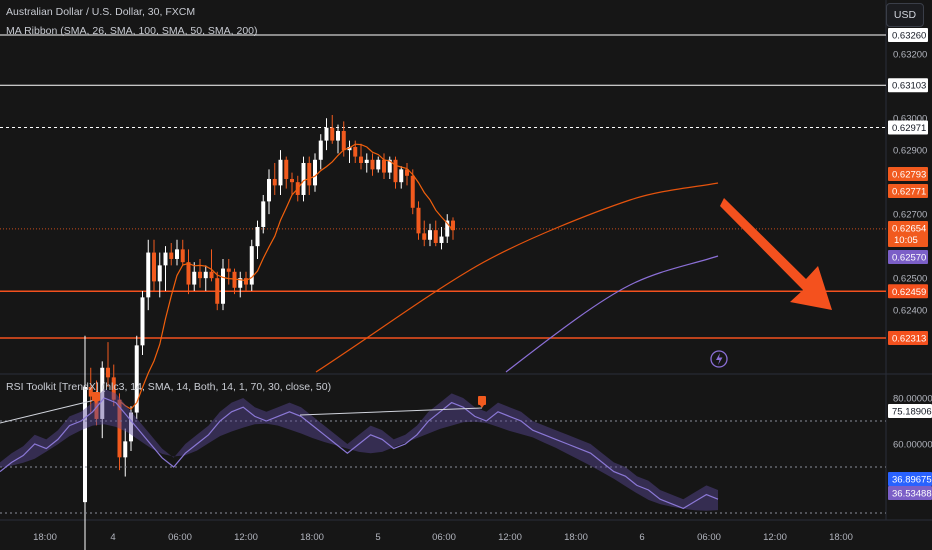  I want to click on price-tag-label: 0.62570, so click(909, 258).